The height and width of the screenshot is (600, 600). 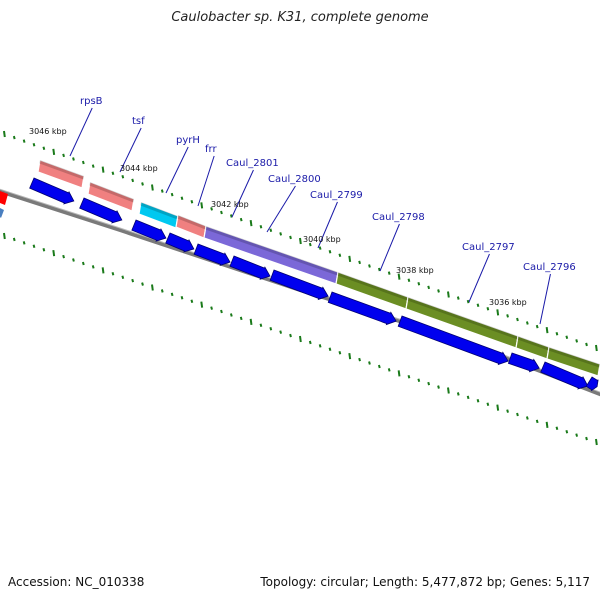 What do you see at coordinates (2, 213) in the screenshot?
I see `partial-blue-feature` at bounding box center [2, 213].